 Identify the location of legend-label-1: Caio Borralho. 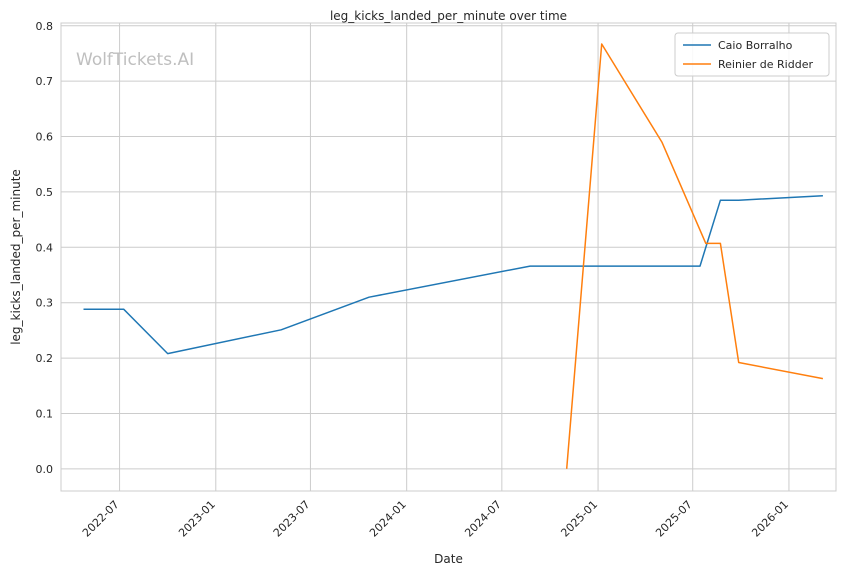
(755, 45).